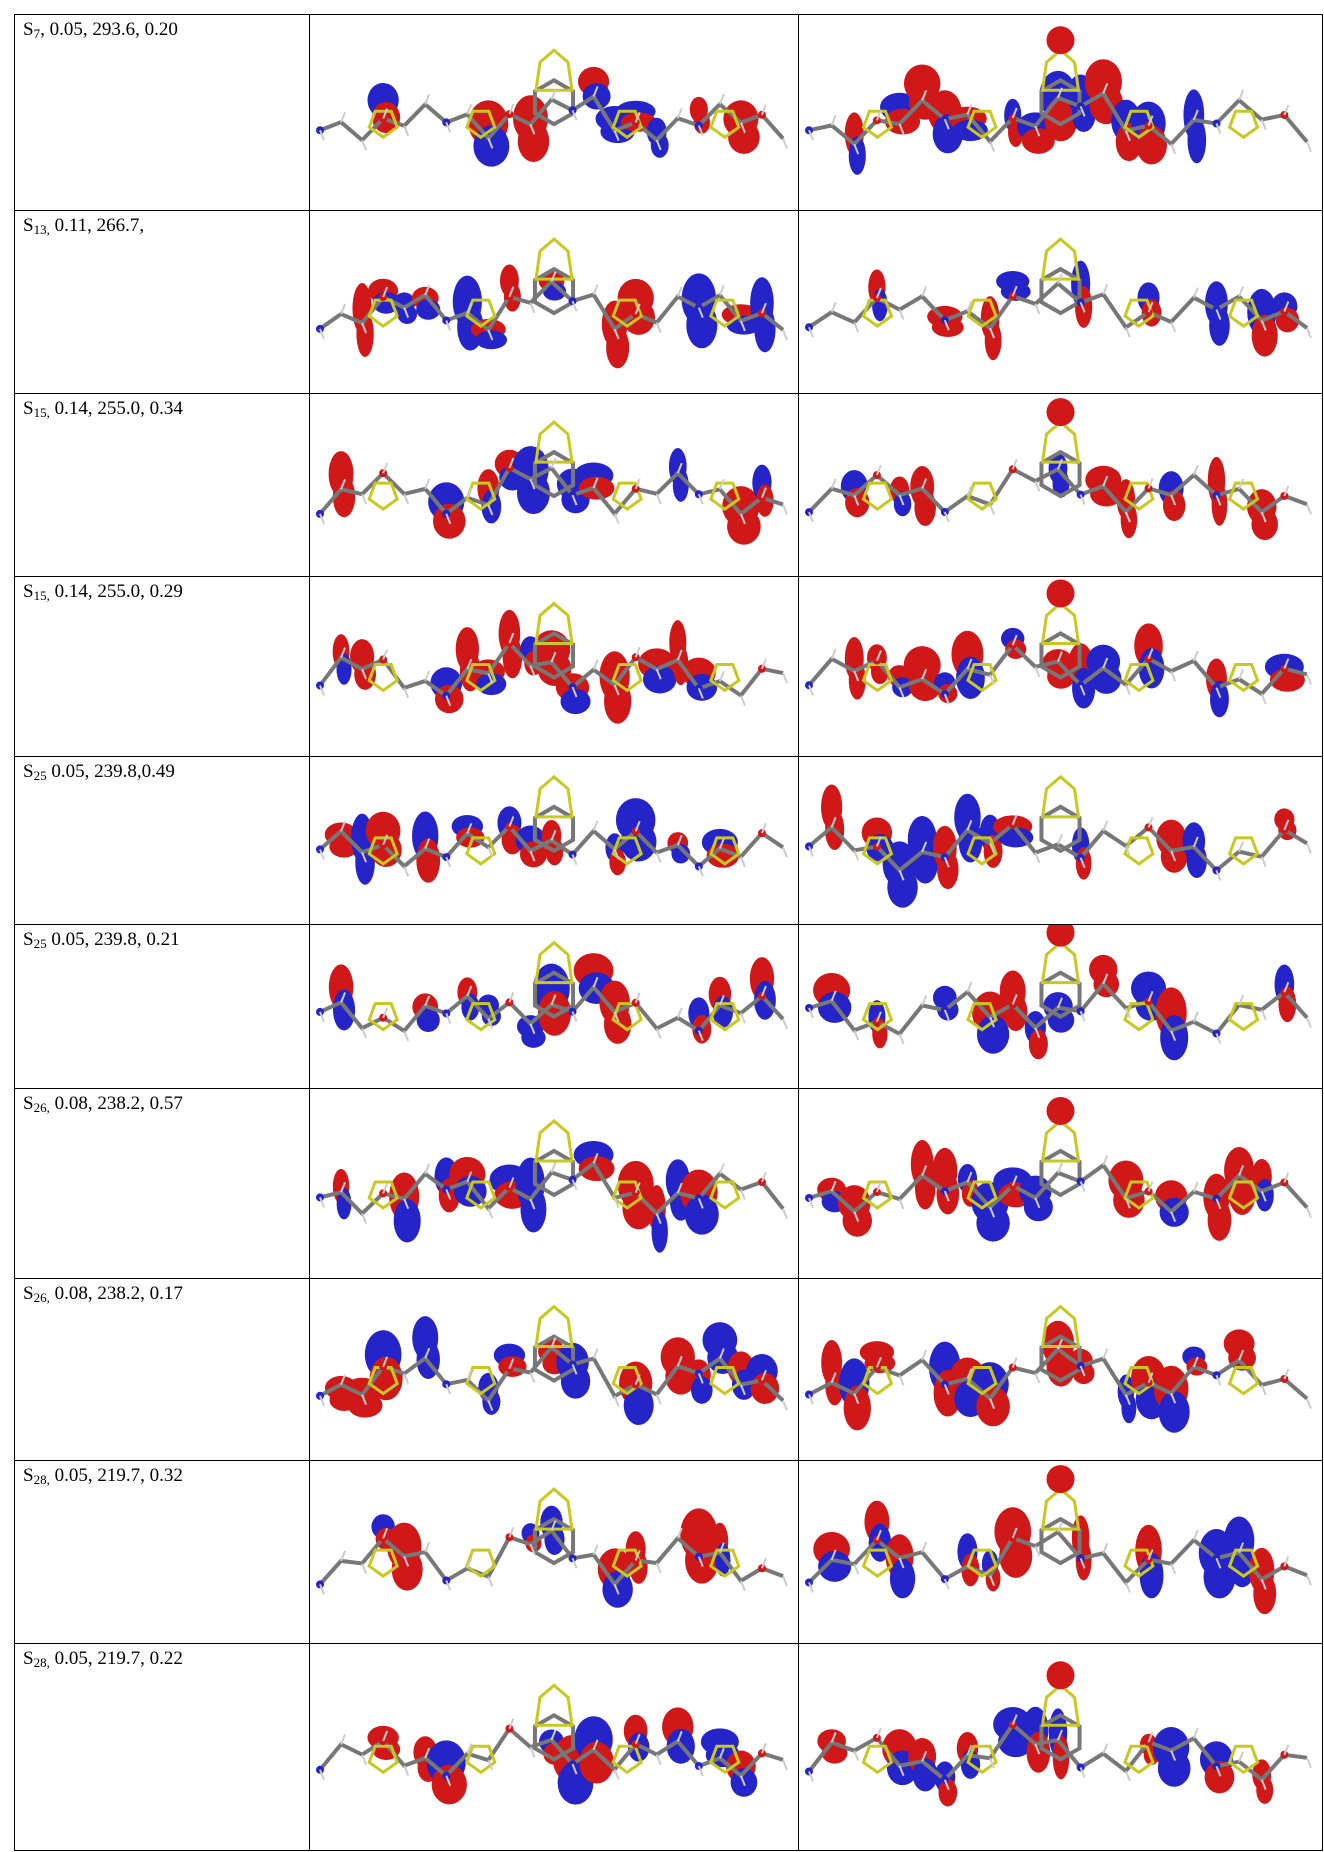 The width and height of the screenshot is (1324, 1852). Describe the element at coordinates (1060, 485) in the screenshot. I see `image-cell` at that location.